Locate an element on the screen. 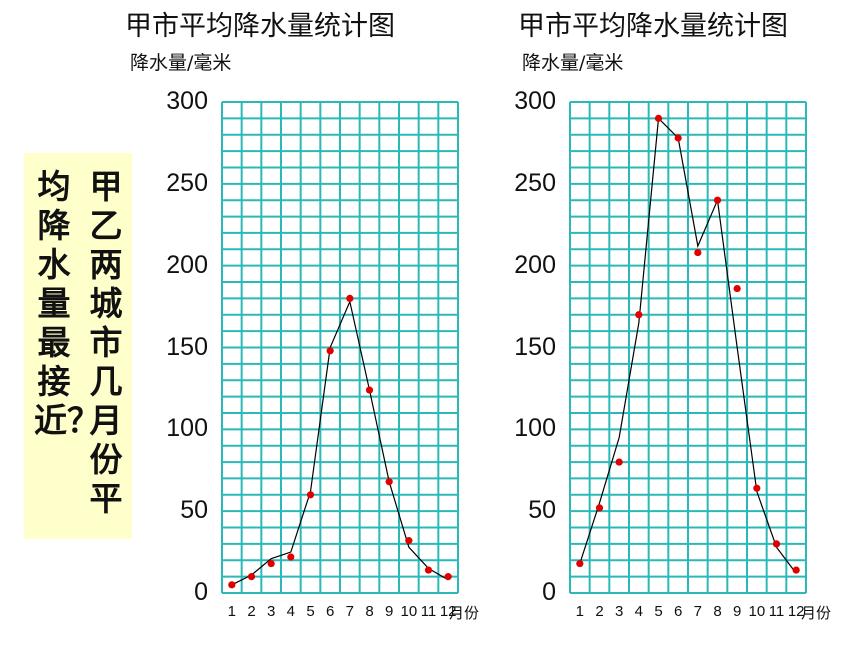 This screenshot has height=645, width=860. question-text-col1: 甲乙两城市几月份平 is located at coordinates (106, 342).